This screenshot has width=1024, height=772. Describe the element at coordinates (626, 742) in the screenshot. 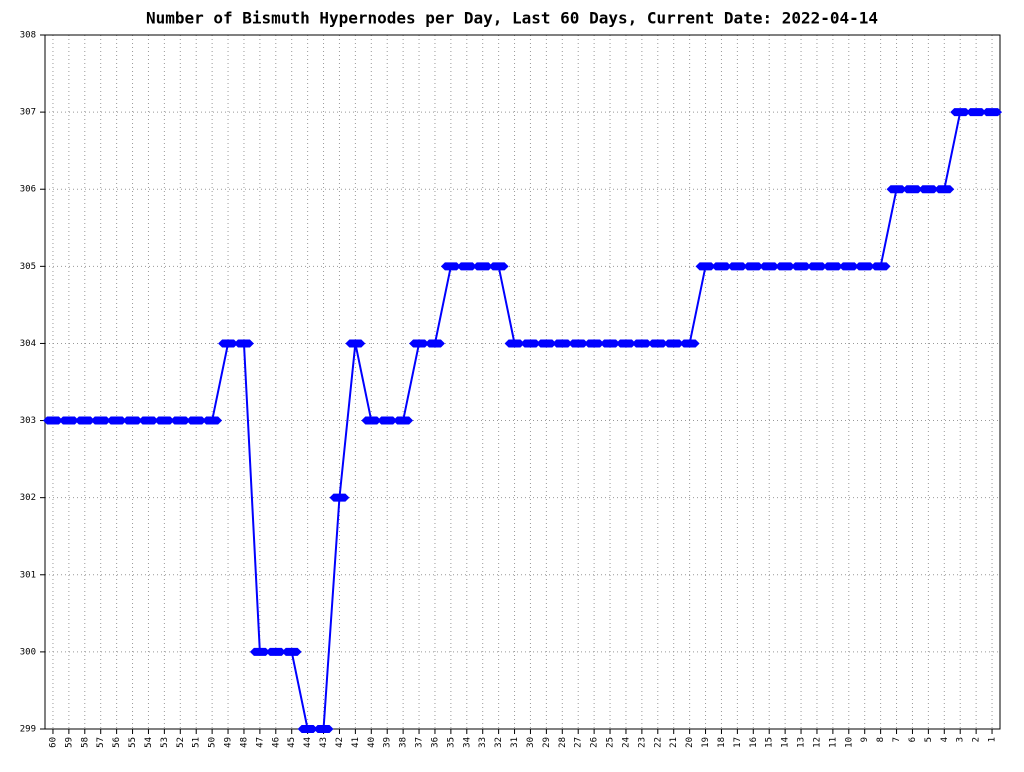

I see `x-tick-label: 24` at that location.